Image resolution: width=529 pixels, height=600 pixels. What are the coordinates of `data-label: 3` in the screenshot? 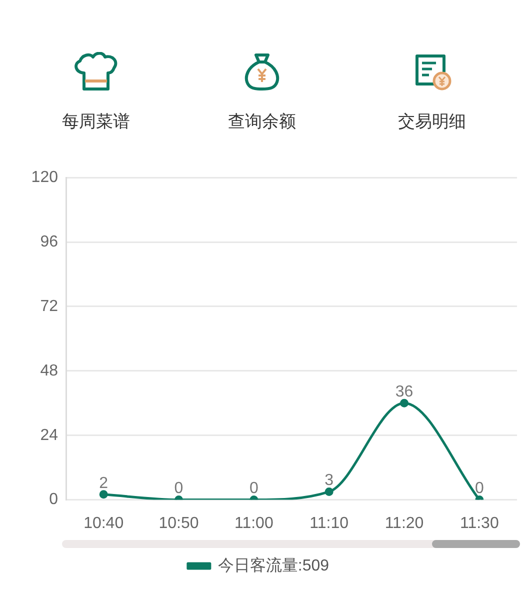 It's located at (329, 481).